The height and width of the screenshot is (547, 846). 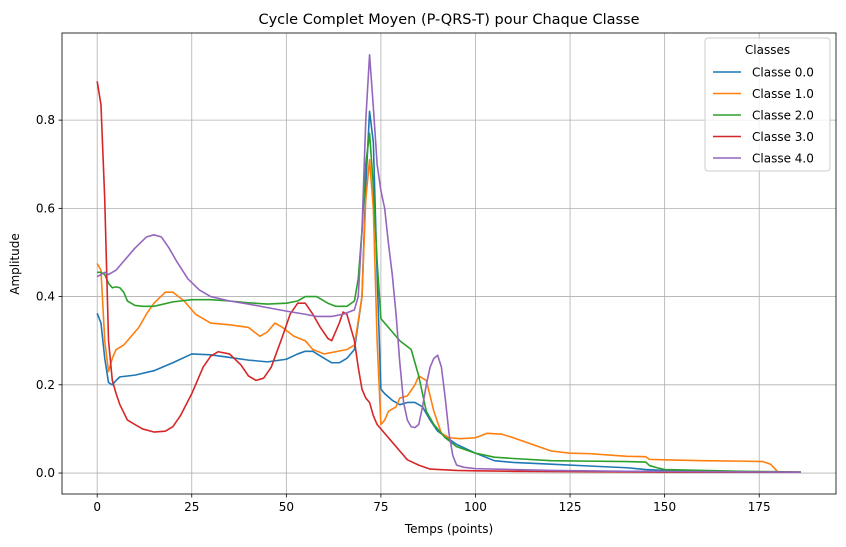 I want to click on x-tick-label: 150, so click(x=664, y=507).